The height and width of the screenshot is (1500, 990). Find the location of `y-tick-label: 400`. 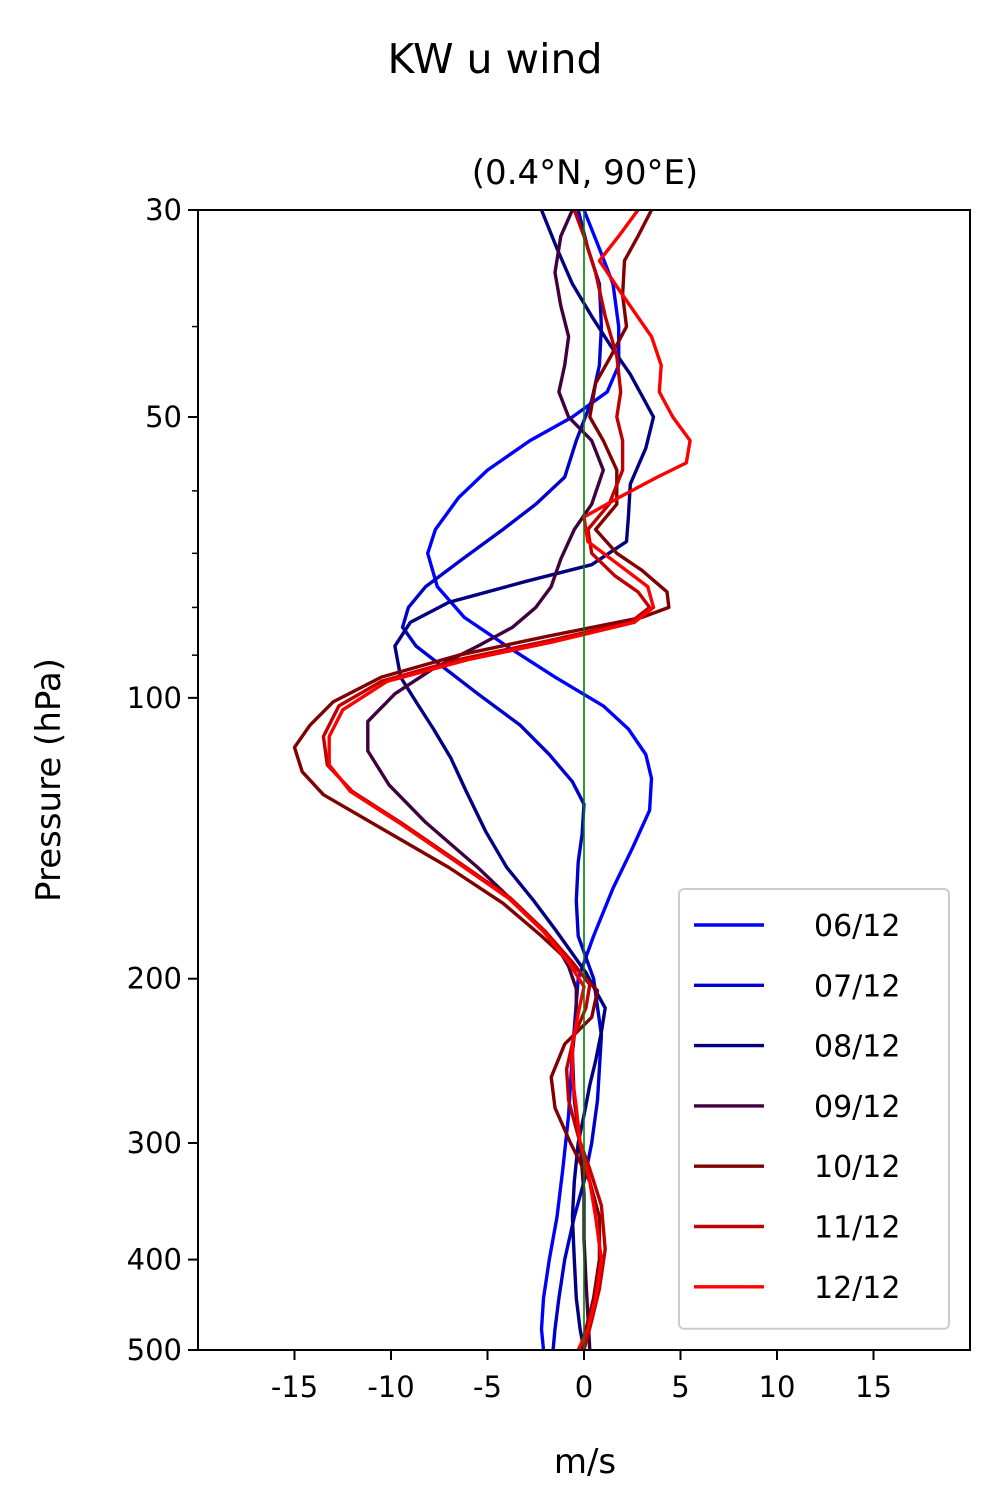

y-tick-label: 400 is located at coordinates (154, 1260).